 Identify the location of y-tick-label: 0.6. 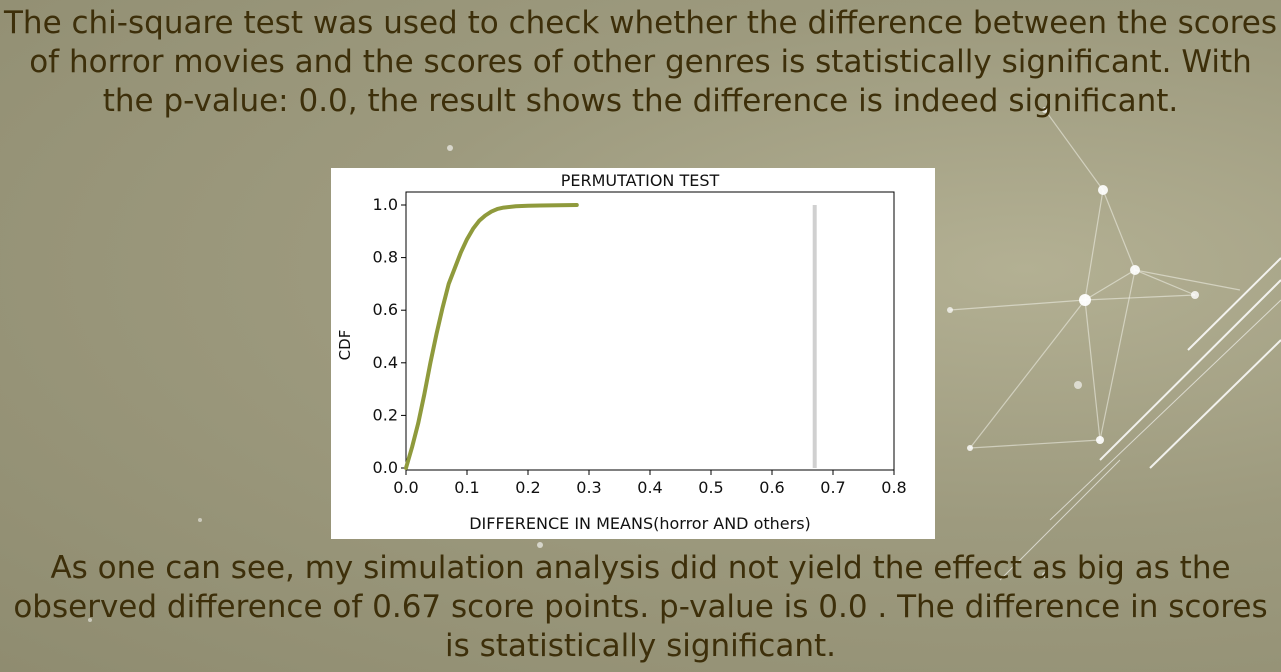
(385, 309).